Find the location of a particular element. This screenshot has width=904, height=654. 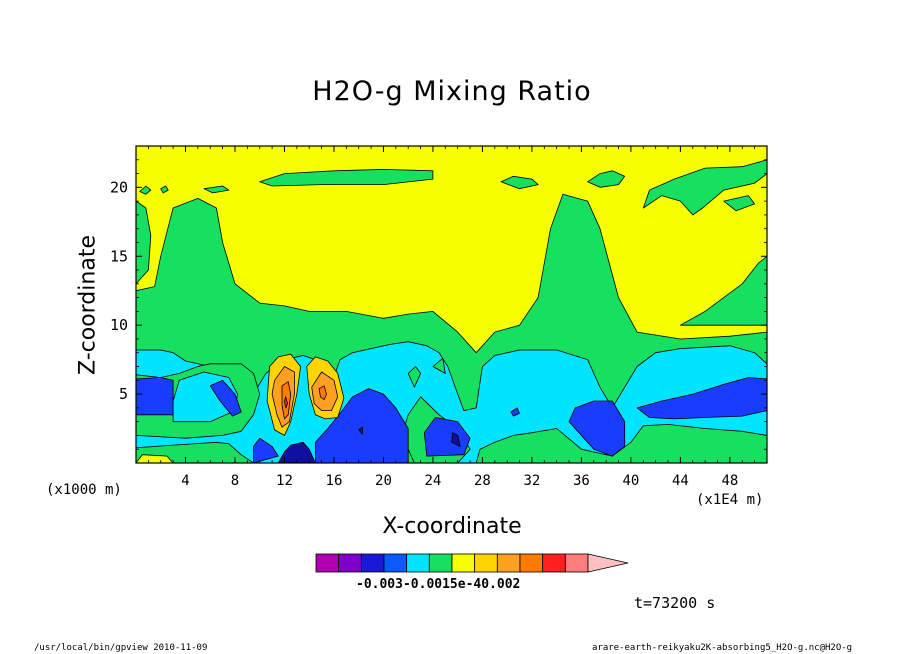

x-tick-label: 20 is located at coordinates (383, 481).